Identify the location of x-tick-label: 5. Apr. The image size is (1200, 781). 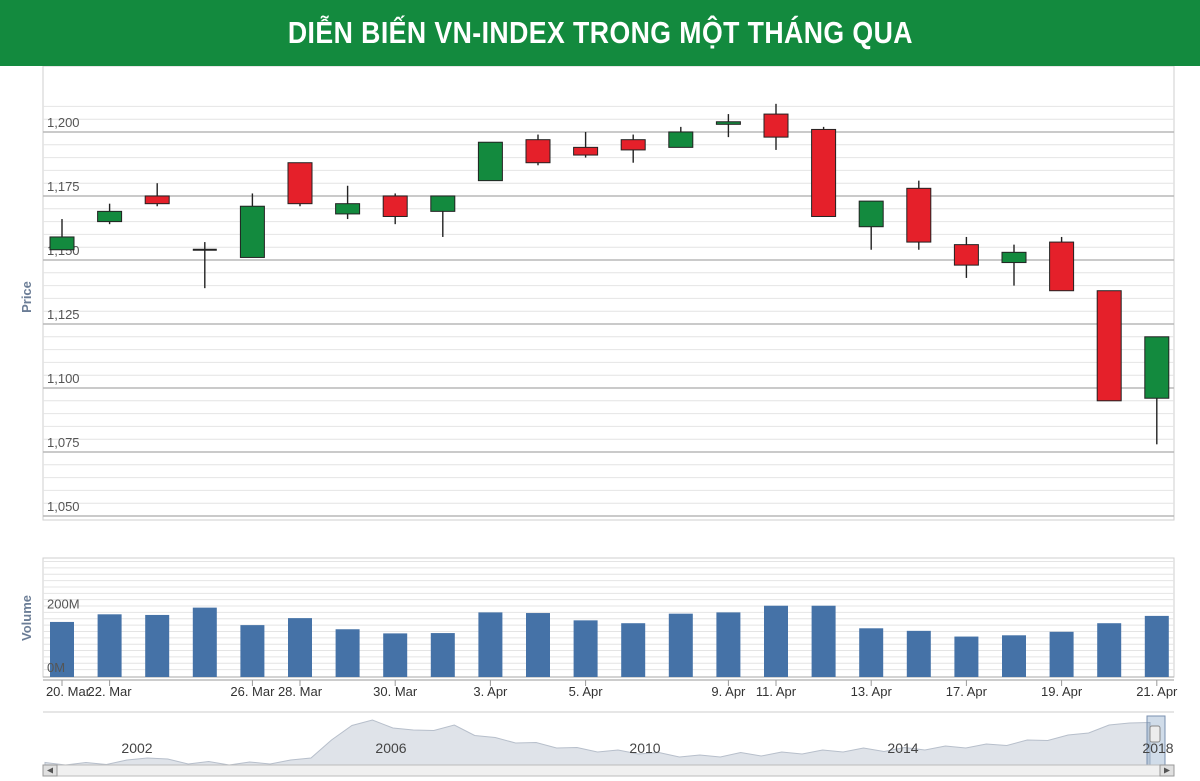
(586, 691).